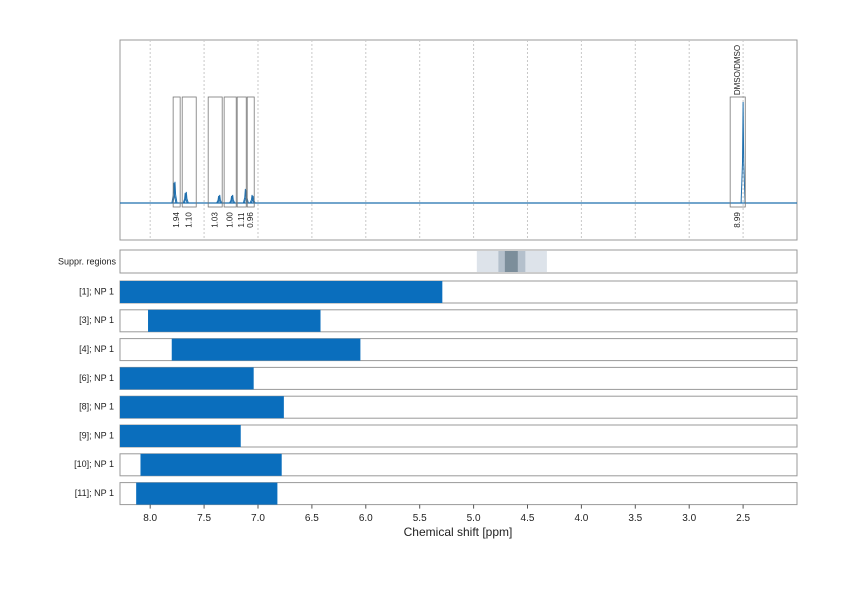 Image resolution: width=842 pixels, height=595 pixels. I want to click on x-tick-label: 7.5, so click(204, 518).